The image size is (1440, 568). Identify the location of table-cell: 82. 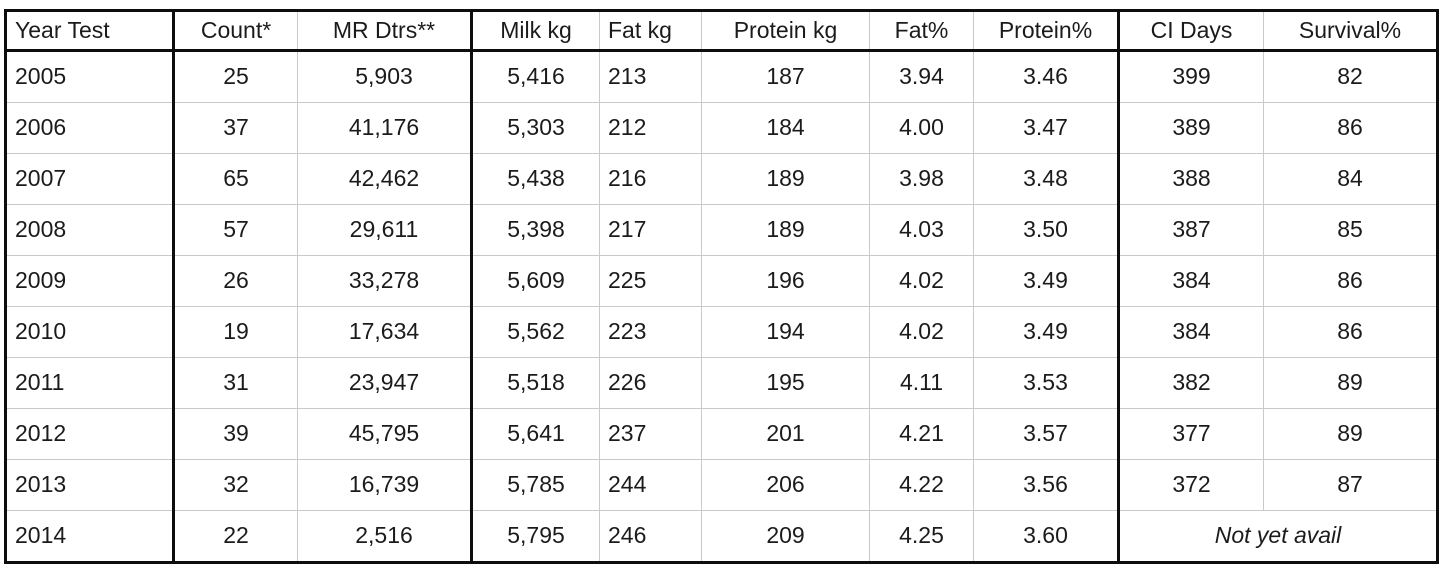
(1350, 76).